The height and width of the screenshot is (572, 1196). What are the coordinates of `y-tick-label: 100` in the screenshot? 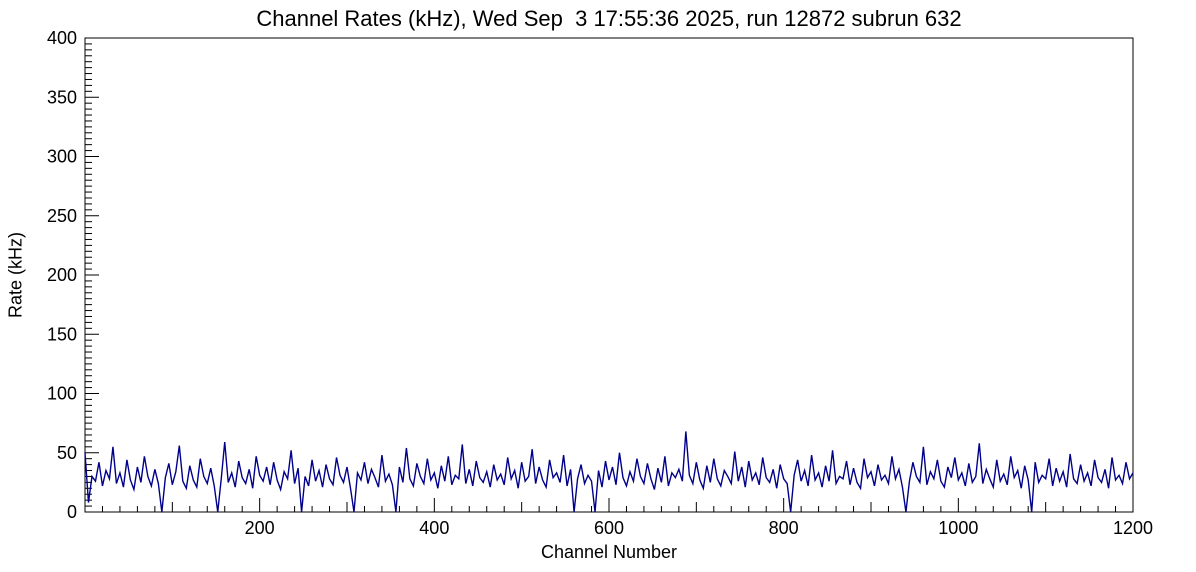 It's located at (62, 394).